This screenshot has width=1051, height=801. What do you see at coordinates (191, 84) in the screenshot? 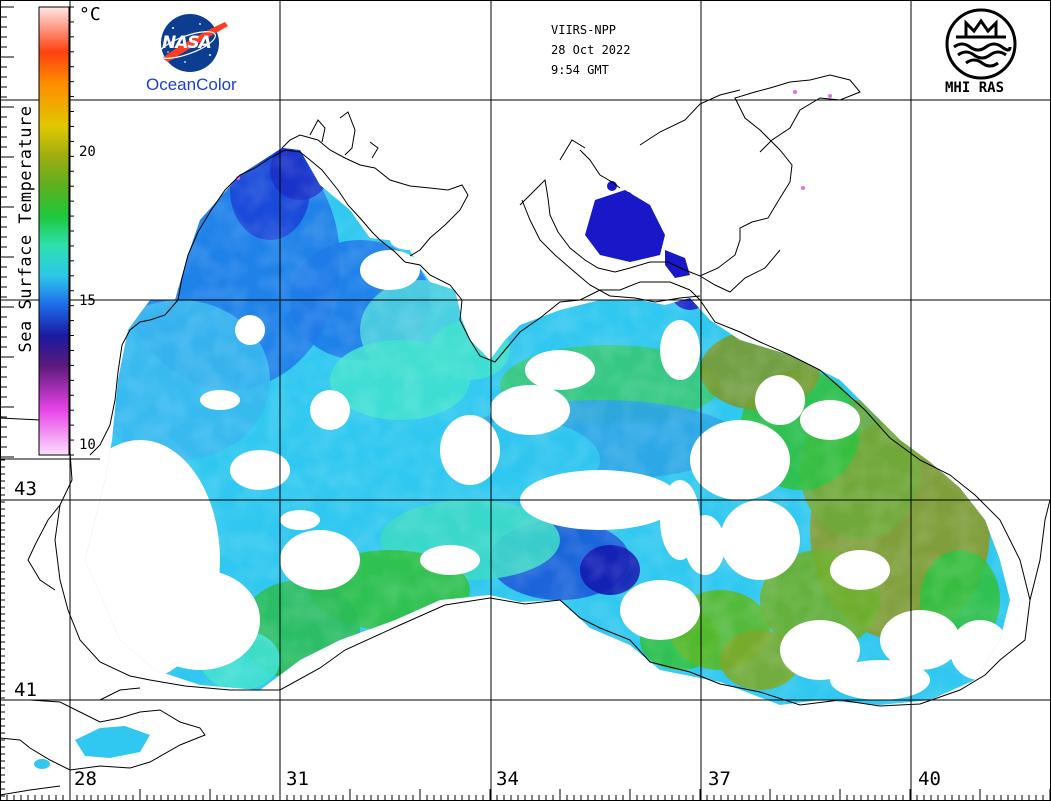
I see `oceancolor-wordmark: OceanColor` at bounding box center [191, 84].